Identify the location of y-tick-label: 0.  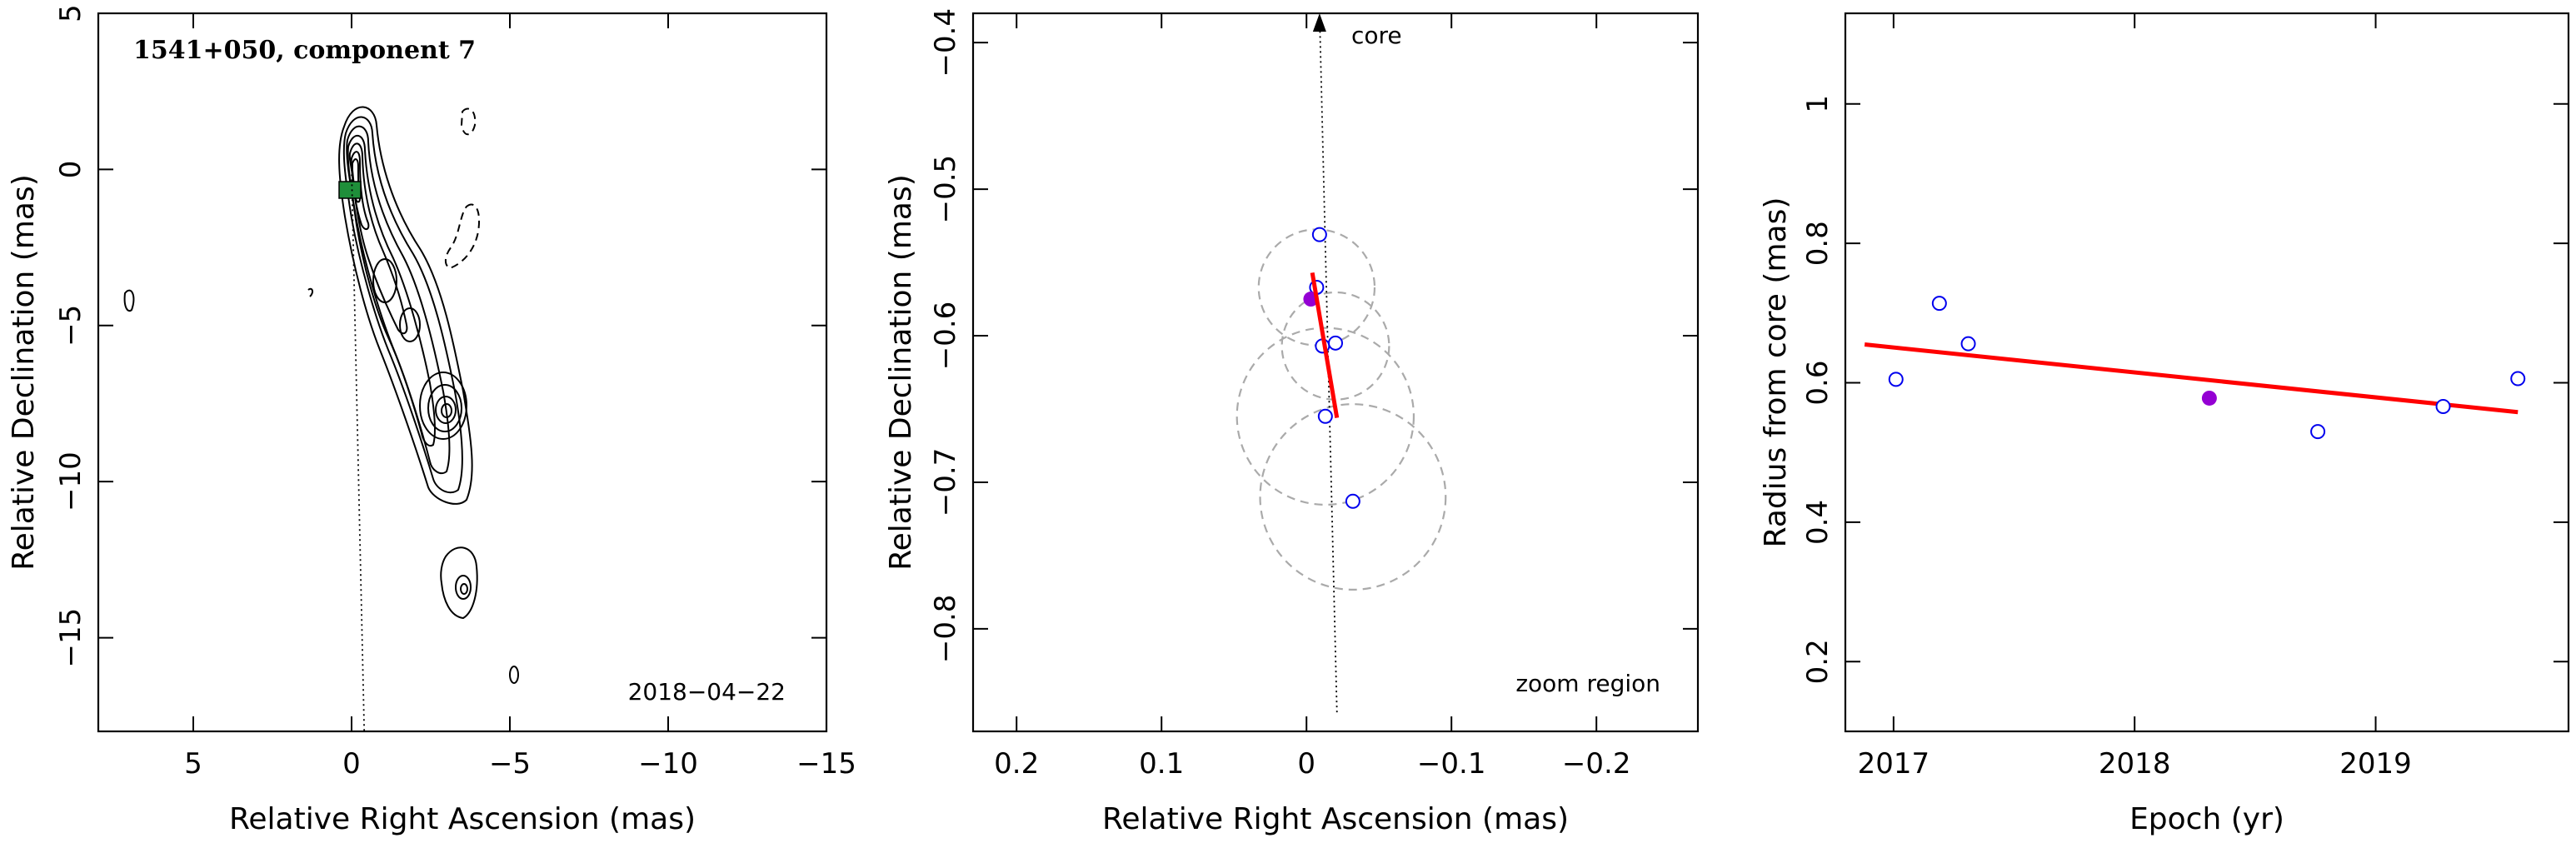
(70, 170).